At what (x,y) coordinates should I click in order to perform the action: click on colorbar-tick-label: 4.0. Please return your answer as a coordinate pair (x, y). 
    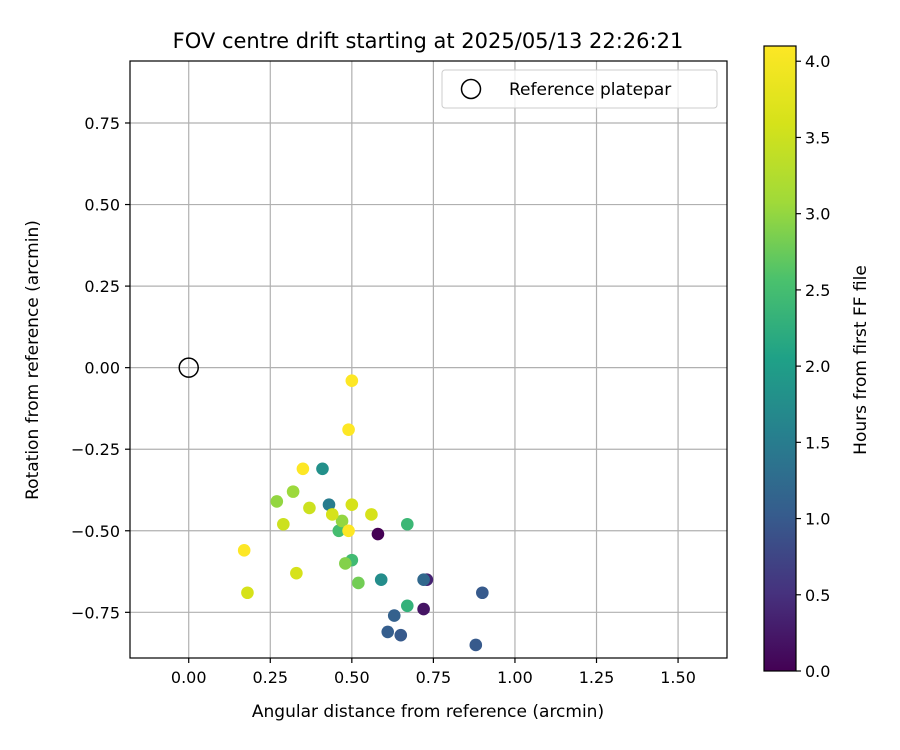
    Looking at the image, I should click on (817, 61).